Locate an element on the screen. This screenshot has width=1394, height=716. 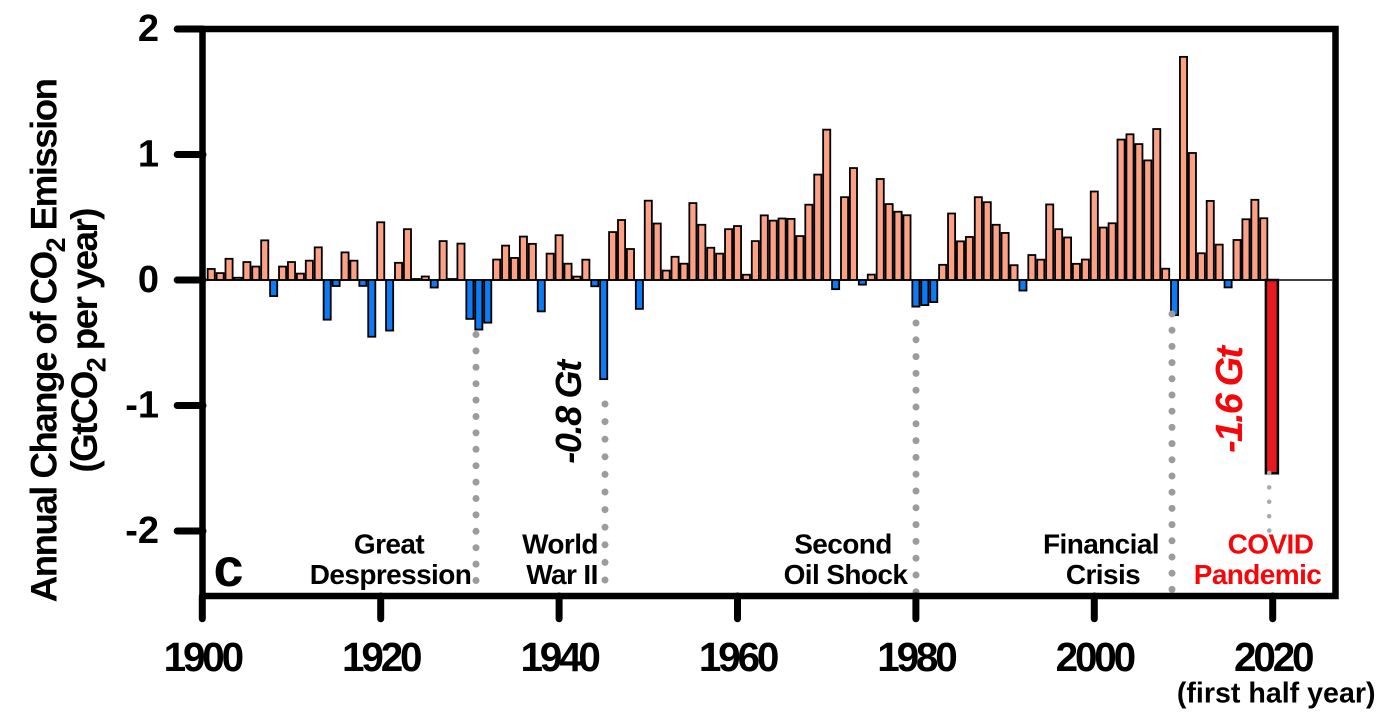
svg-text: Annual Change of CO2 Emission is located at coordinates (48, 340).